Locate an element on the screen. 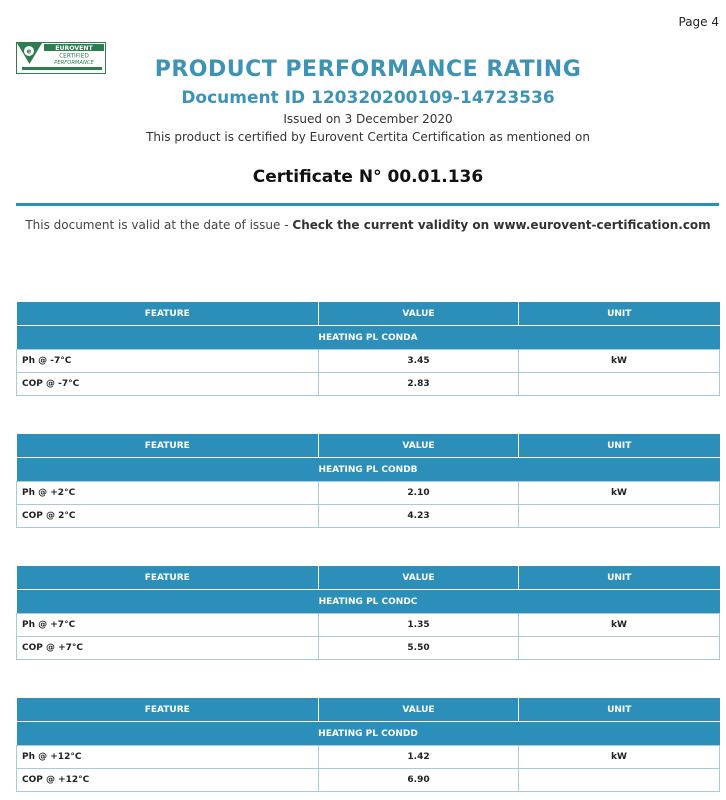  feature-cell: Ph @ +12°C is located at coordinates (167, 757).